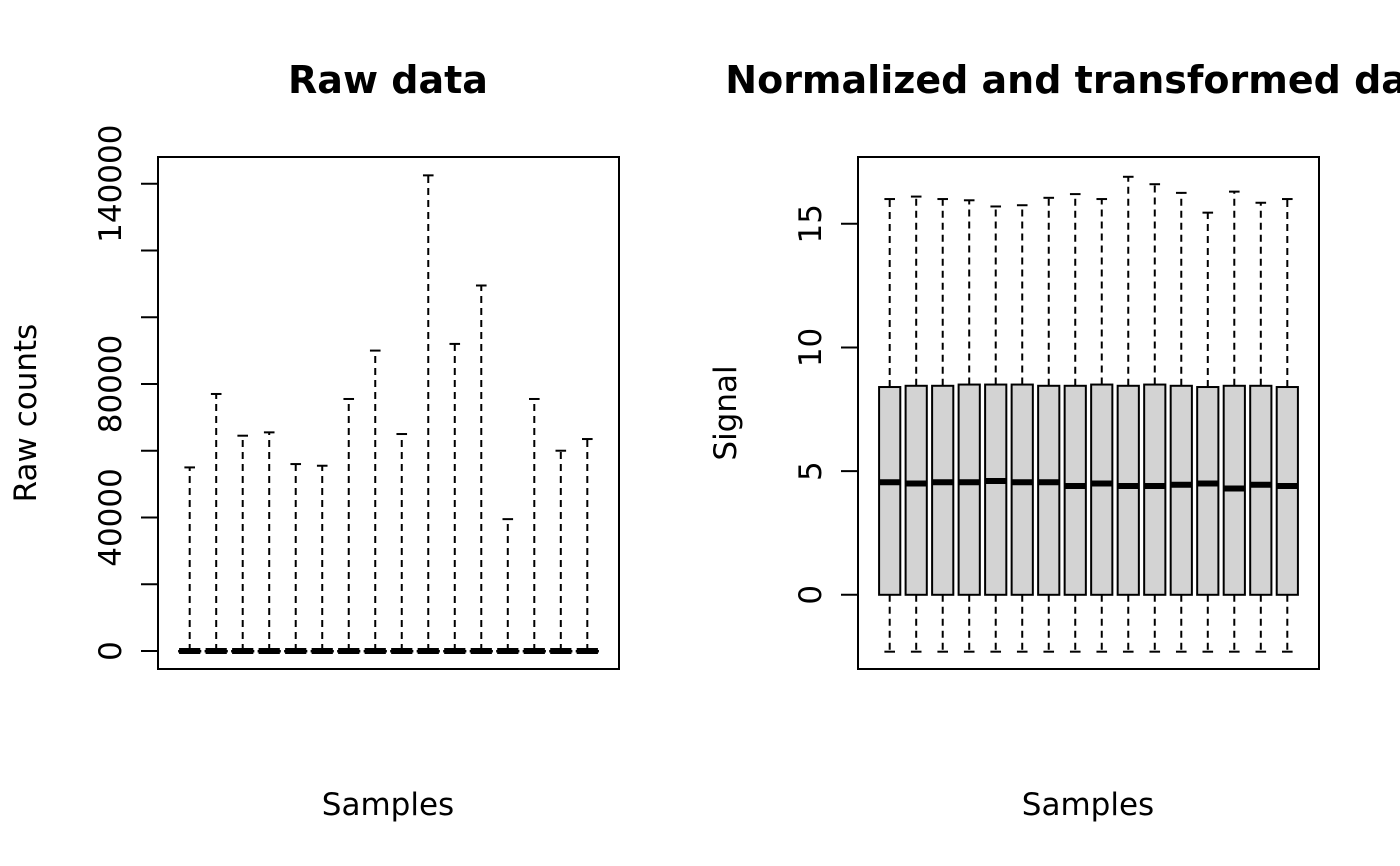 The height and width of the screenshot is (866, 1400). I want to click on y-axis: 0 40000 80000 140000, so click(126, 393).